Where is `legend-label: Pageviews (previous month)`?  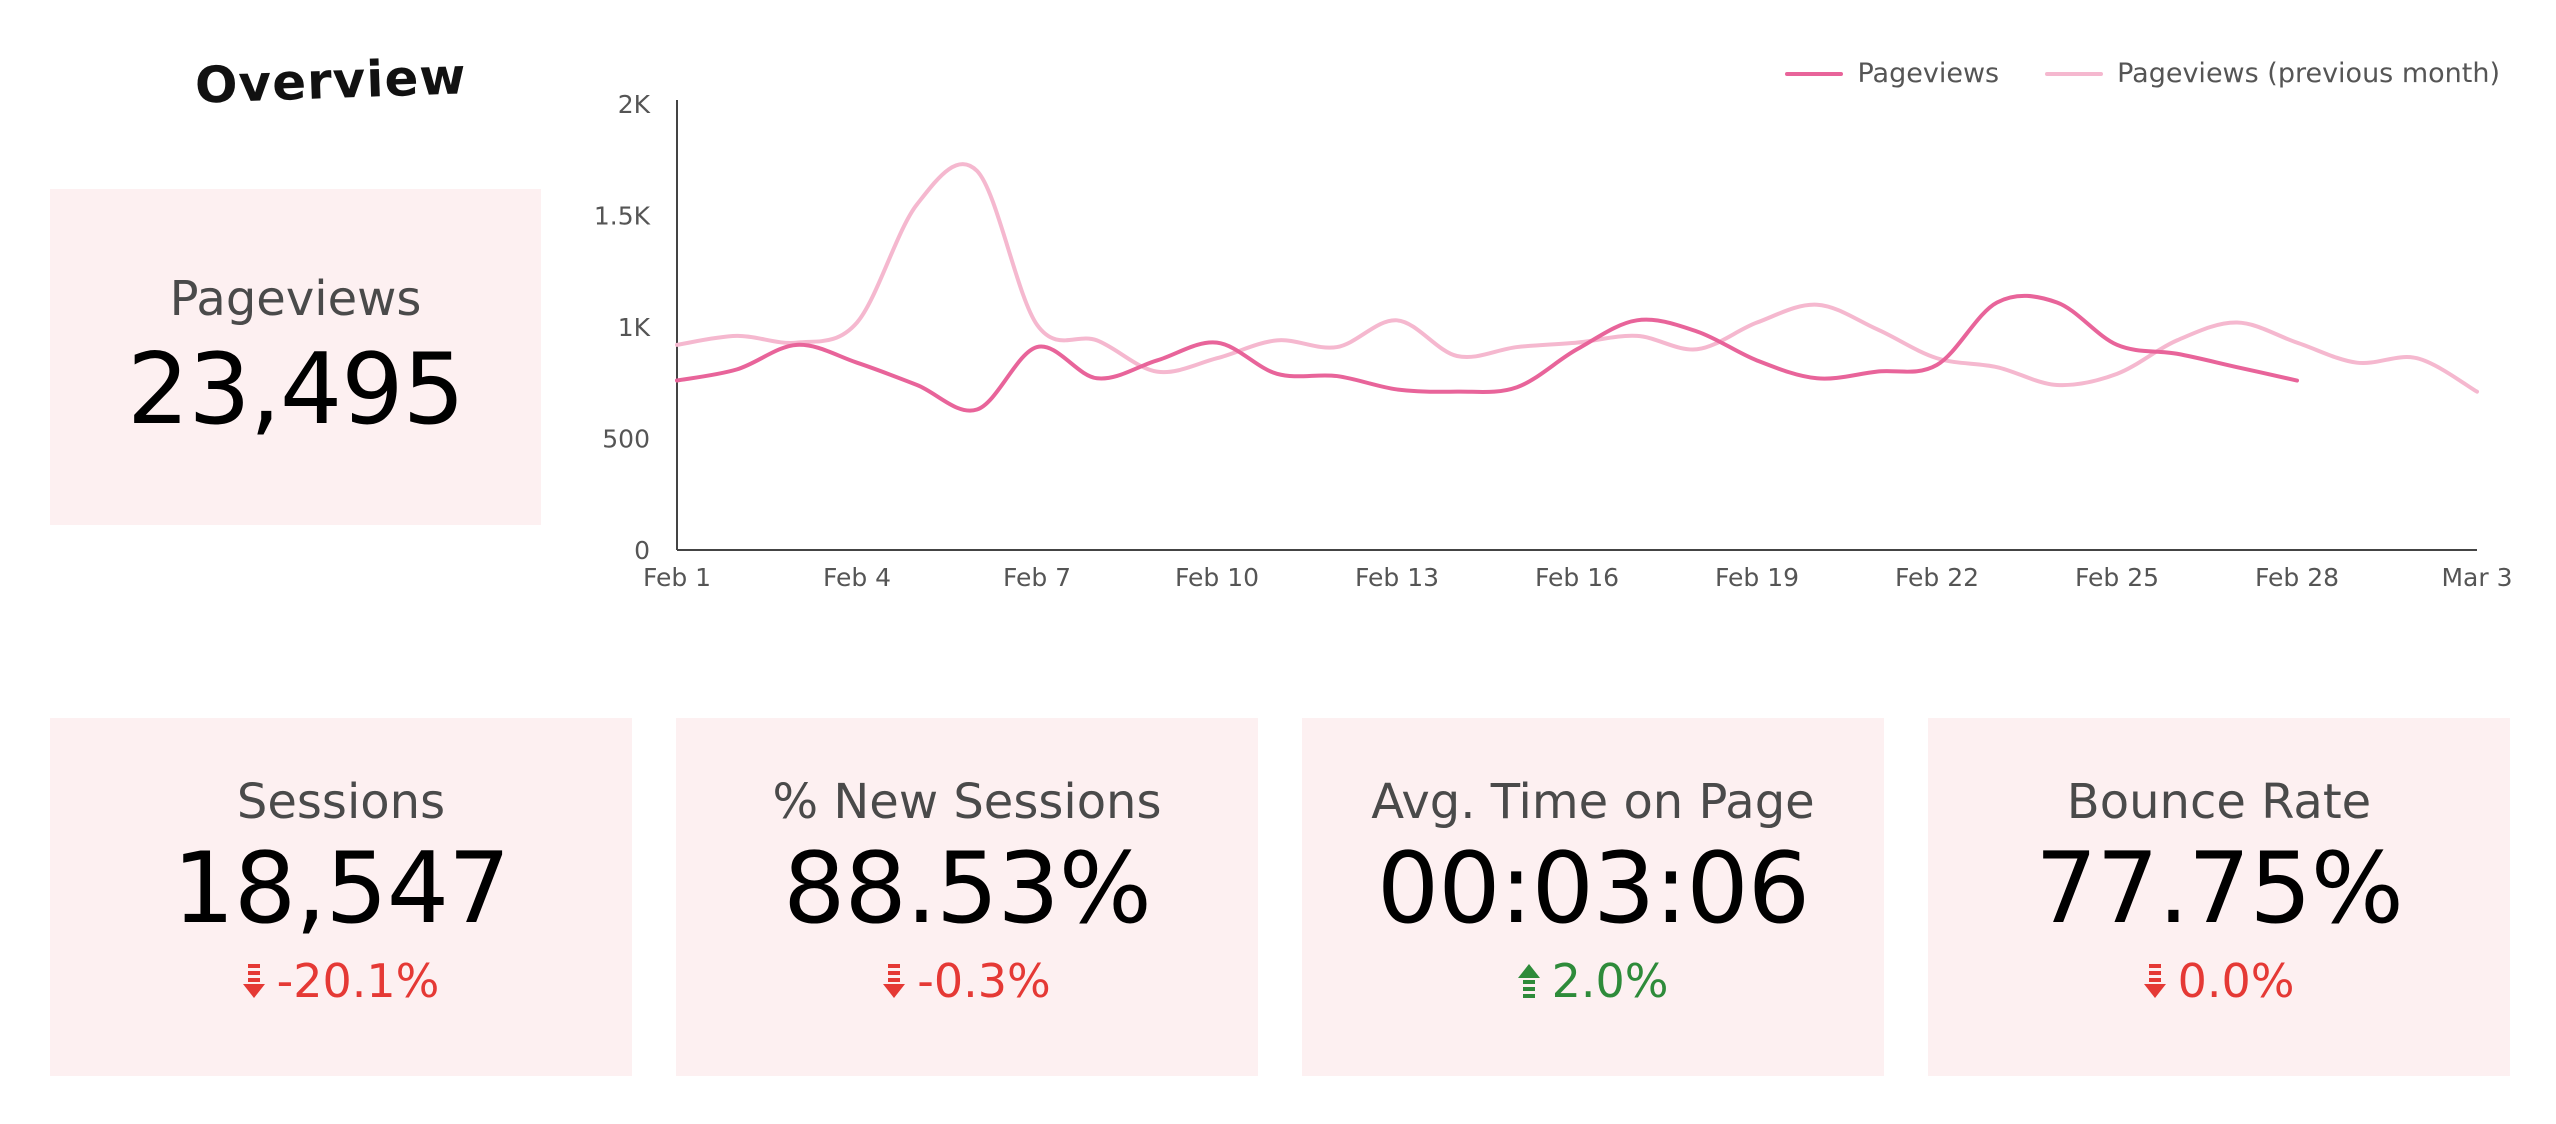 legend-label: Pageviews (previous month) is located at coordinates (2308, 73).